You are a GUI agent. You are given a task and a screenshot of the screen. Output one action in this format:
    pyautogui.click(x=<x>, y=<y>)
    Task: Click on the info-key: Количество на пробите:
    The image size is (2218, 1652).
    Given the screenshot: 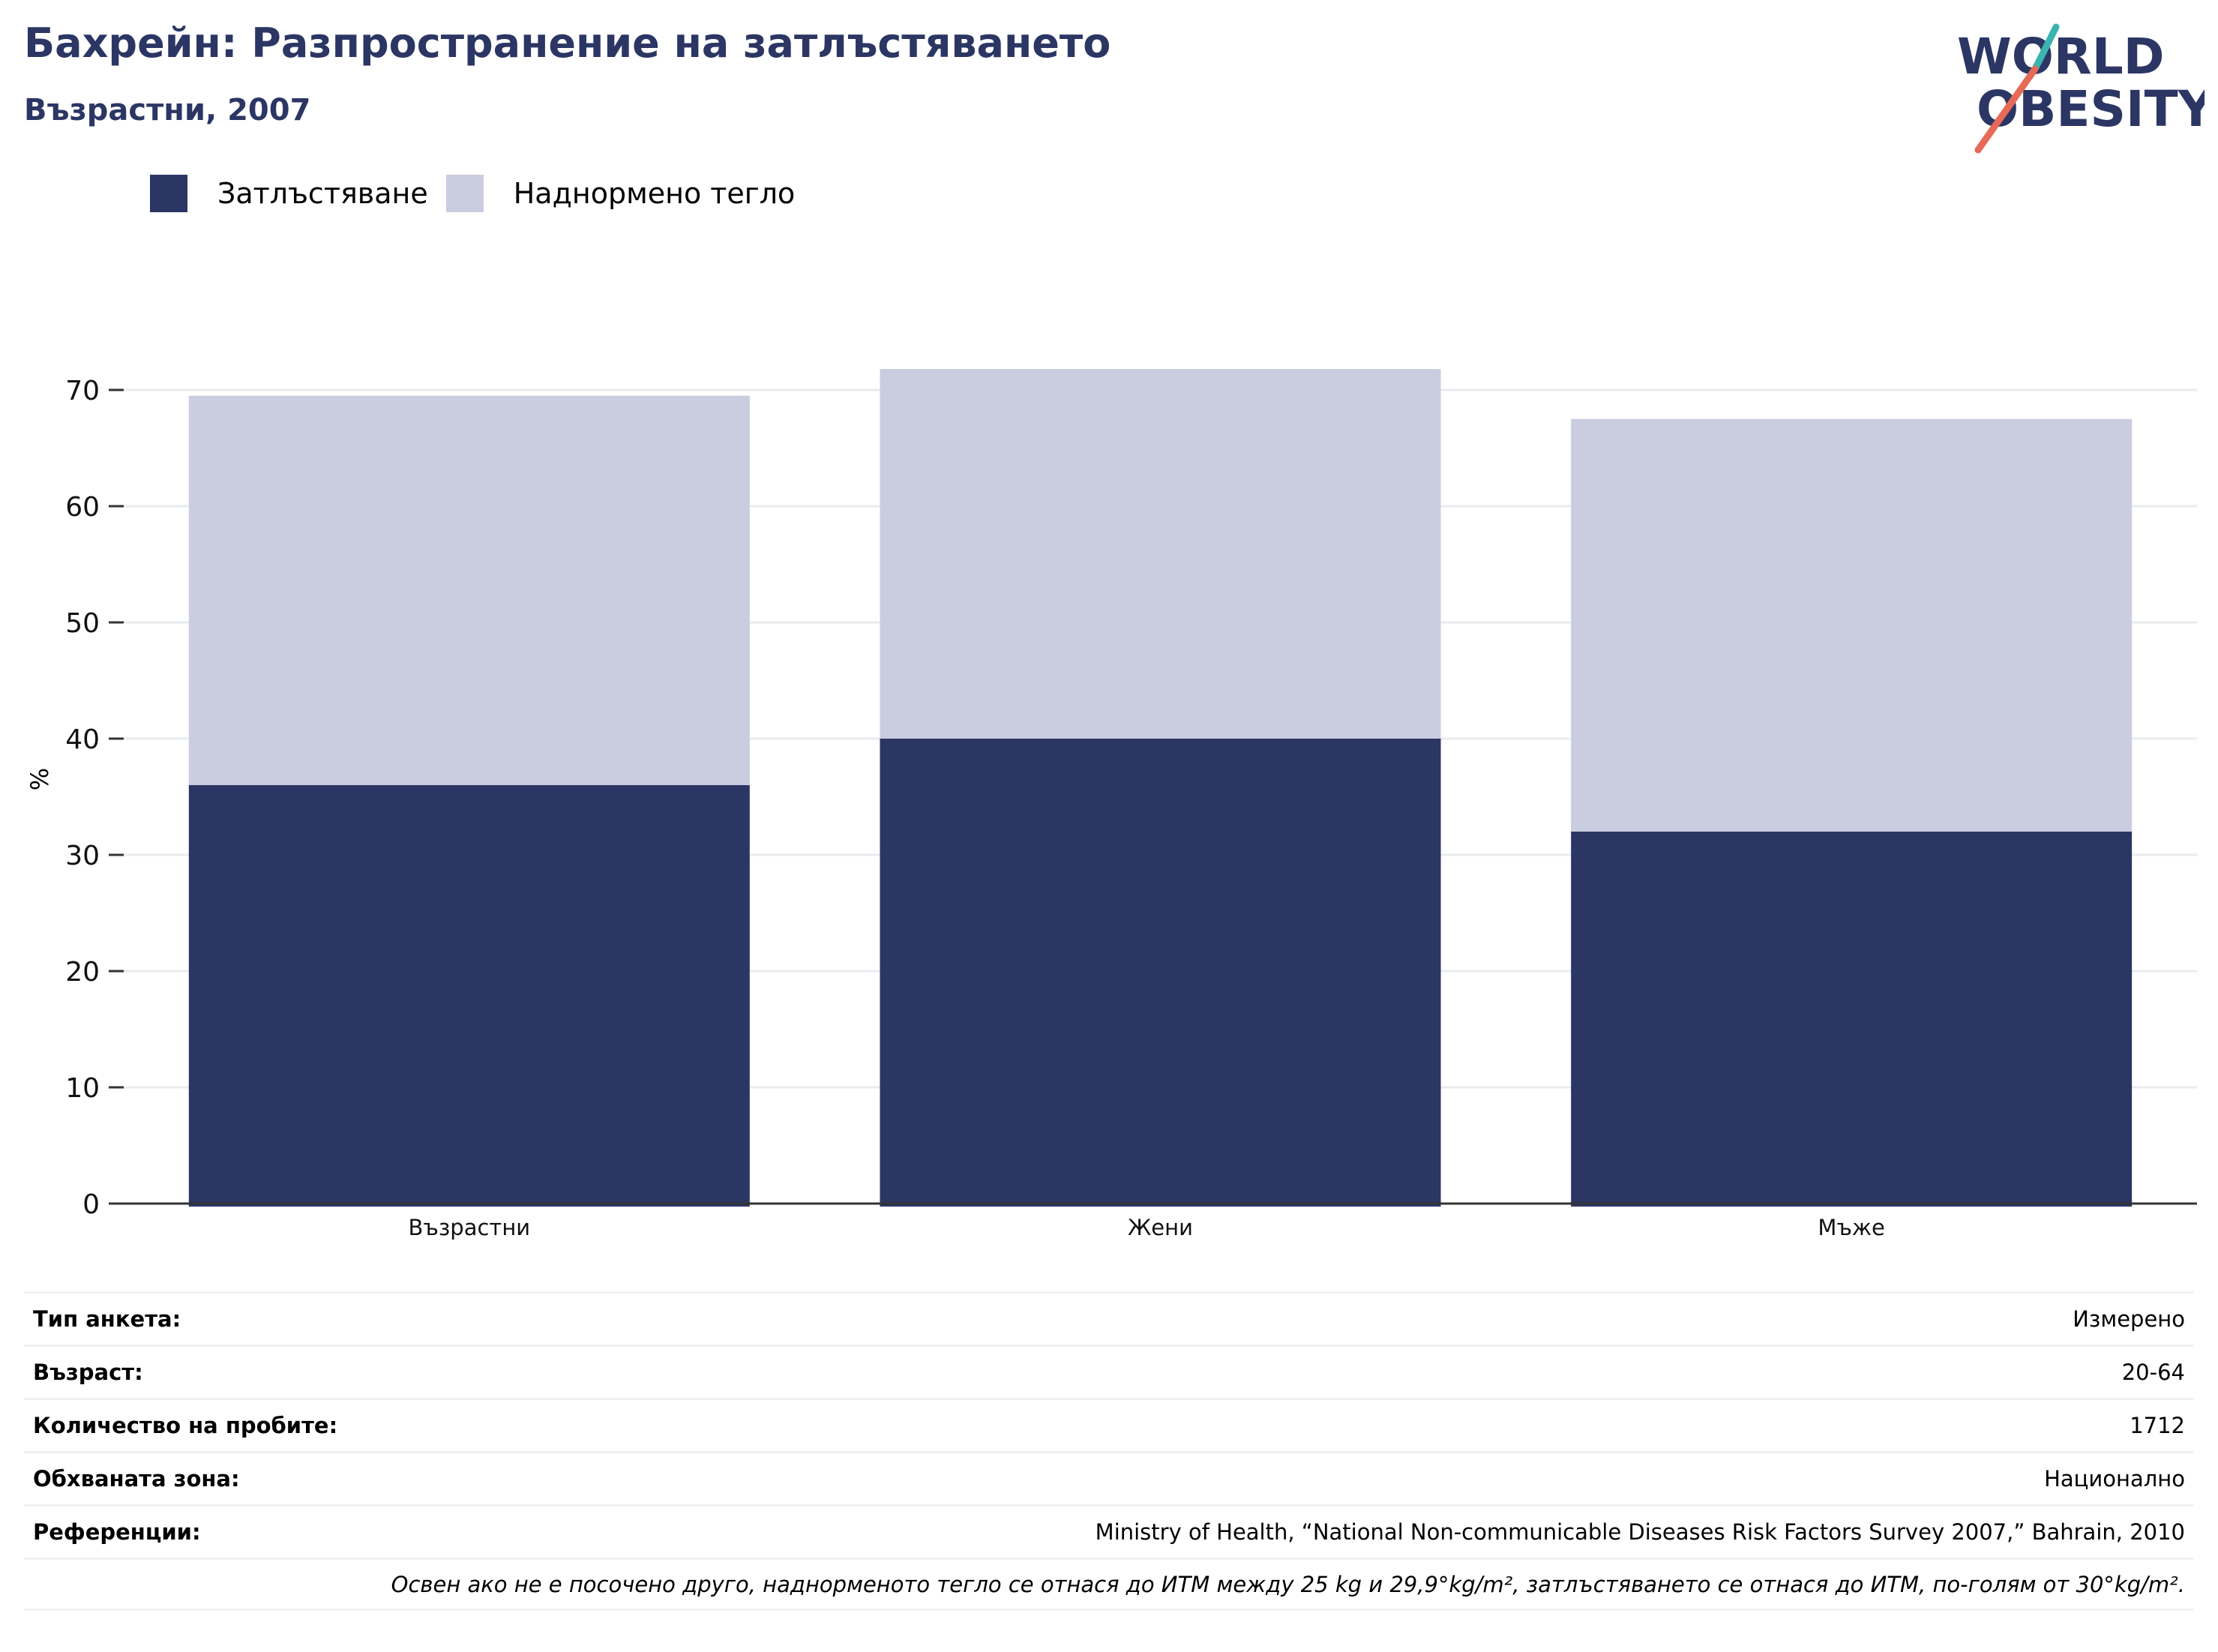 What is the action you would take?
    pyautogui.click(x=185, y=1425)
    